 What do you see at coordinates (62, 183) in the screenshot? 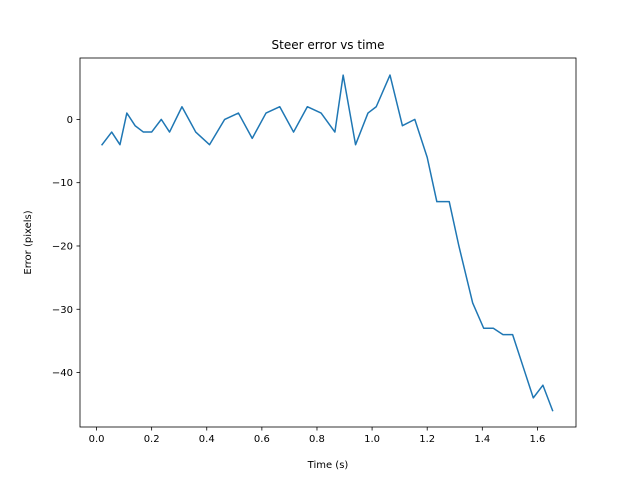
I see `y-tick-label: −10` at bounding box center [62, 183].